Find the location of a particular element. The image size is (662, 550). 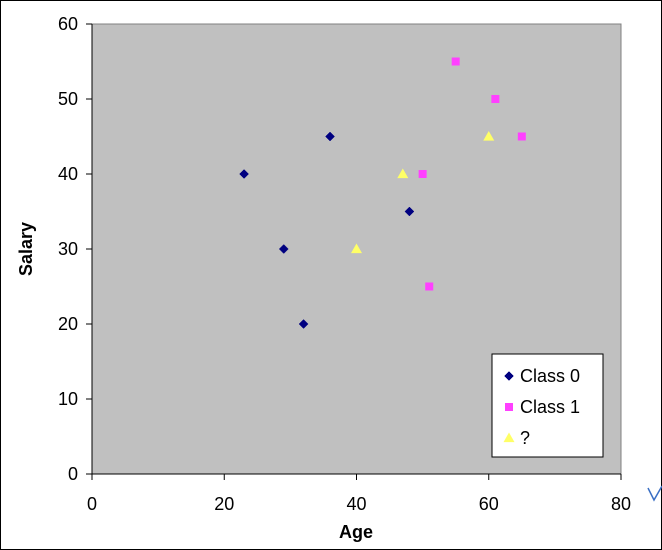

check-mark-icon is located at coordinates (654, 493).